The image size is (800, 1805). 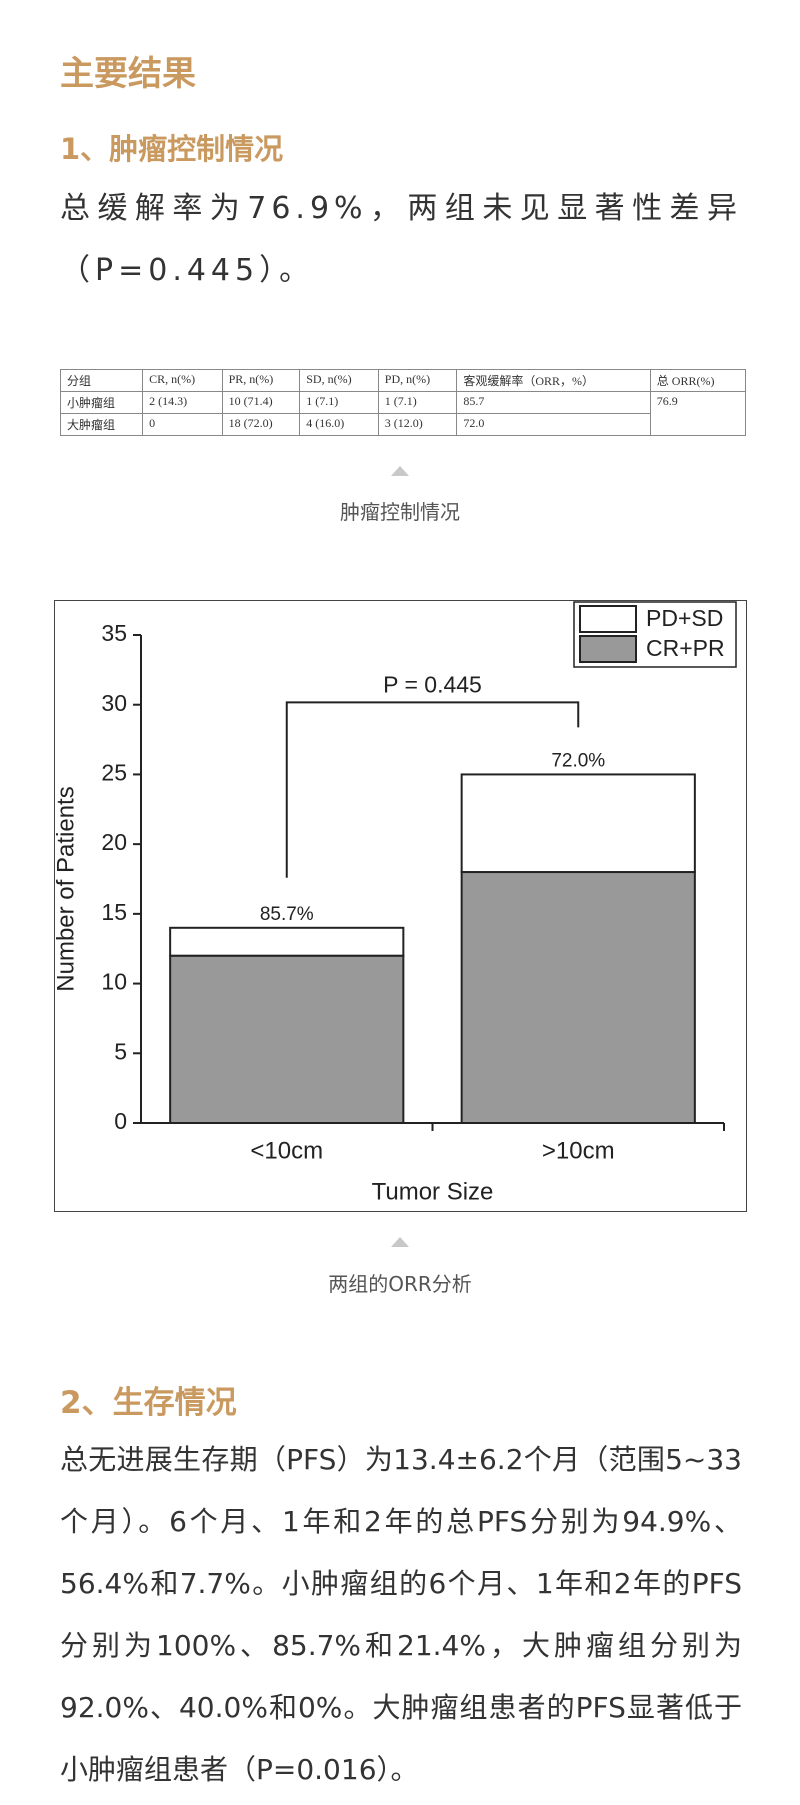 I want to click on table-cell: PR, n(%), so click(x=261, y=380).